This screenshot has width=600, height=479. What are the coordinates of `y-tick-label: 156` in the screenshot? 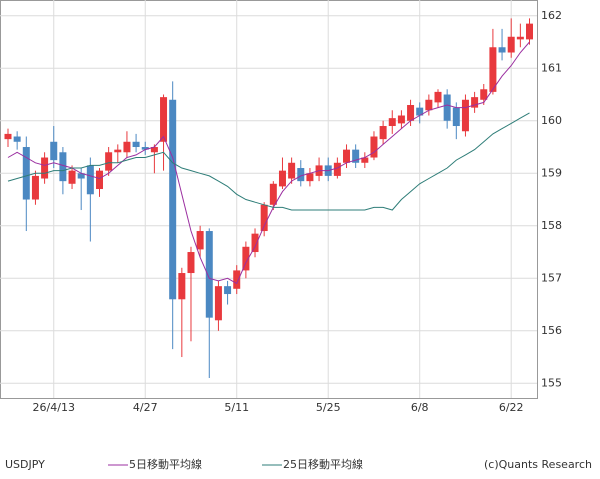 It's located at (551, 330).